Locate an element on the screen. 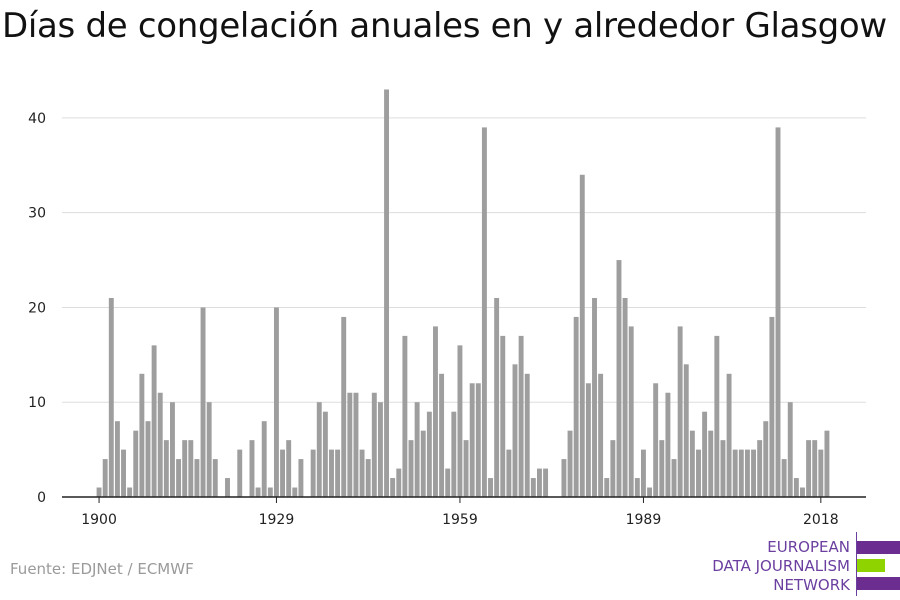 This screenshot has width=900, height=600. x-tick-label: 1929 is located at coordinates (277, 520).